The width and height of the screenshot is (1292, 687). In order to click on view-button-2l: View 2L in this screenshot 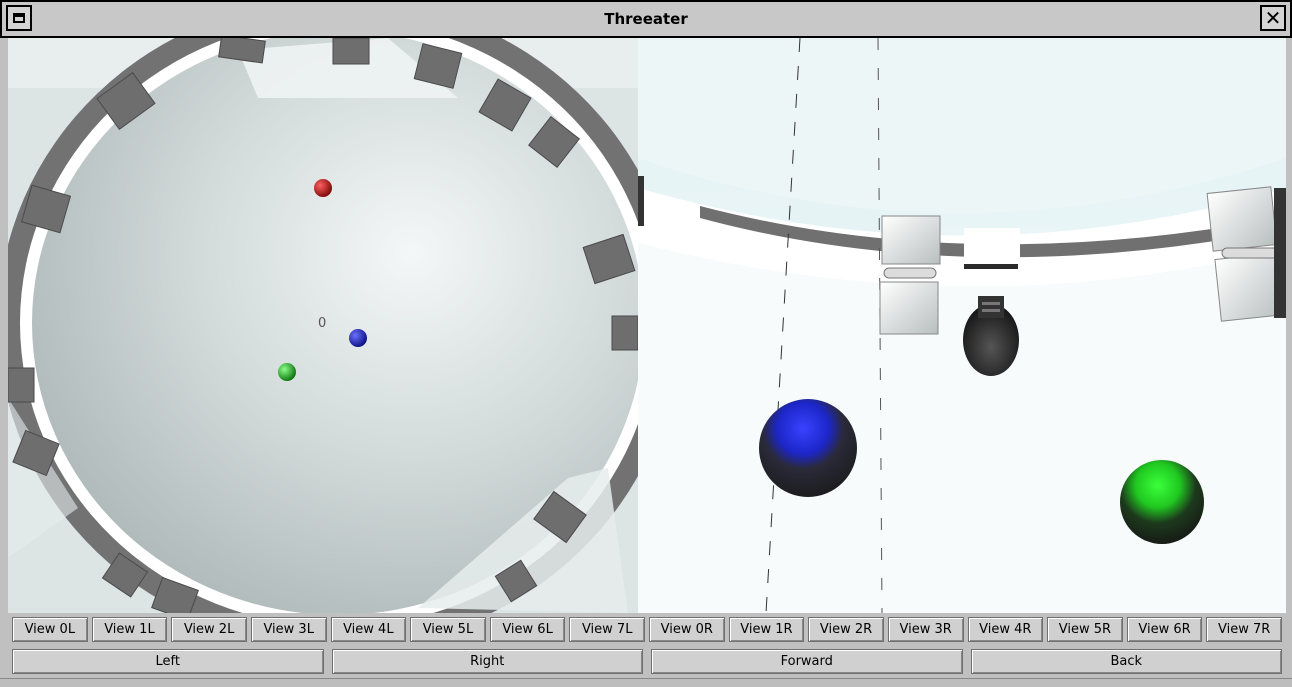, I will do `click(209, 629)`.